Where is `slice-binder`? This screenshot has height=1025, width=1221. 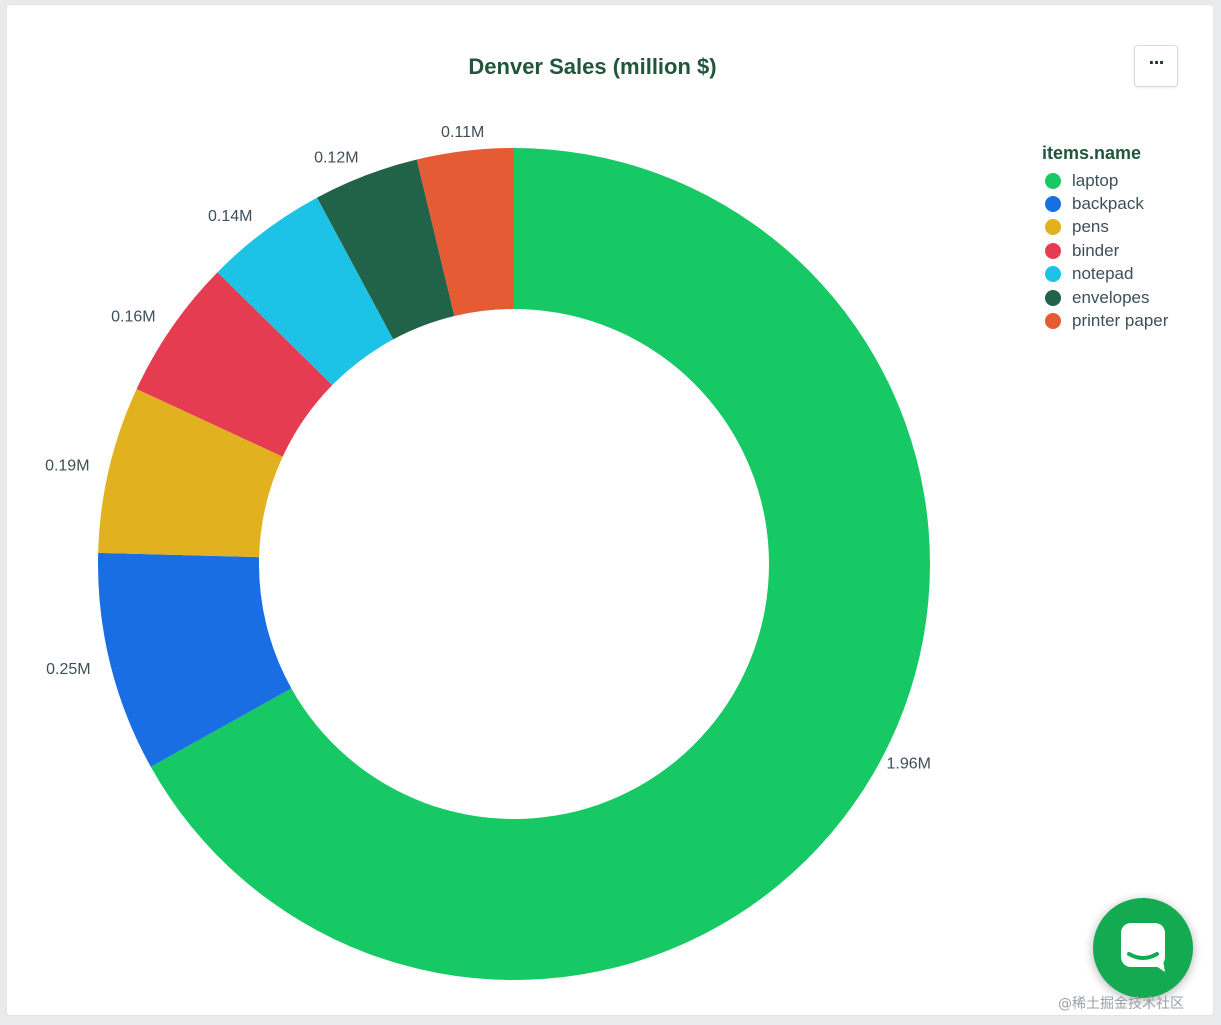
slice-binder is located at coordinates (234, 364).